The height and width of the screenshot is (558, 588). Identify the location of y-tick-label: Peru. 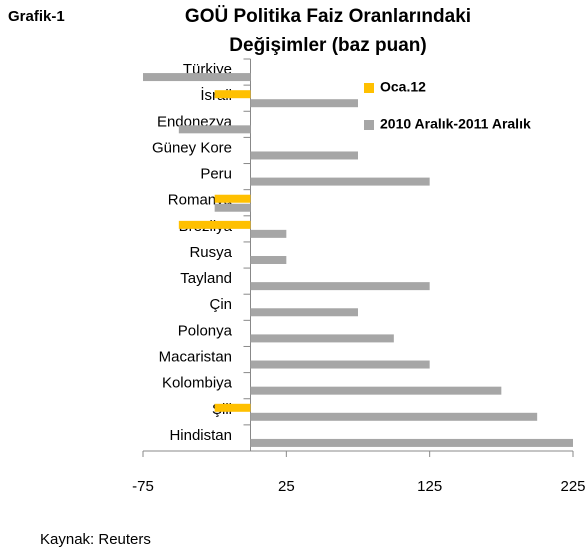
(216, 174).